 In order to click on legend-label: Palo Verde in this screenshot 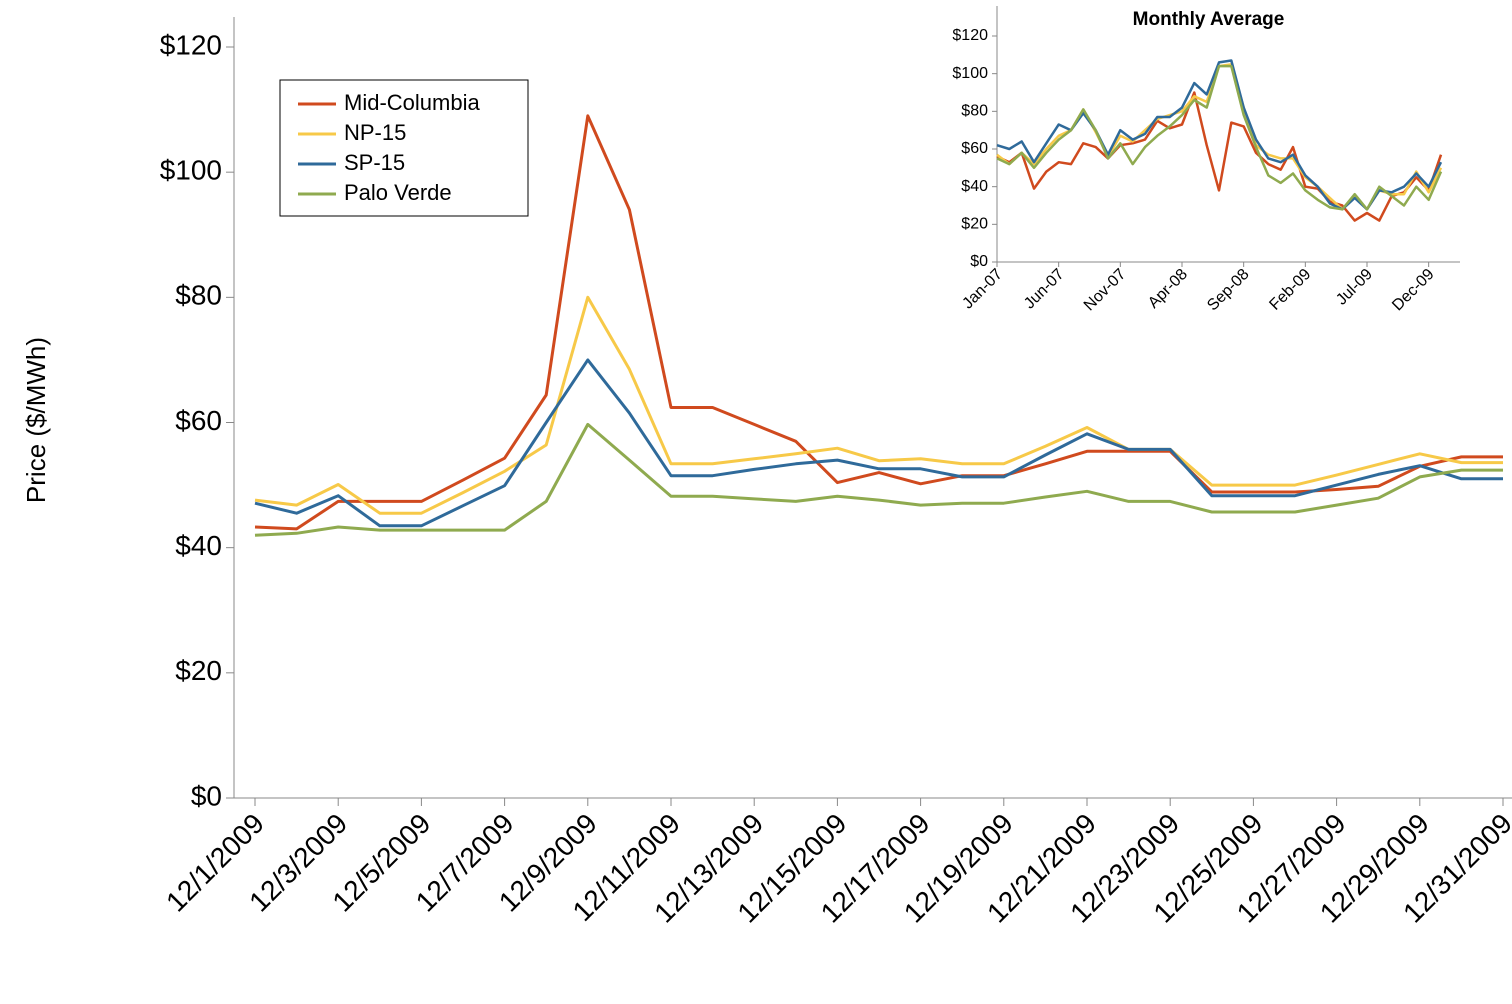, I will do `click(398, 192)`.